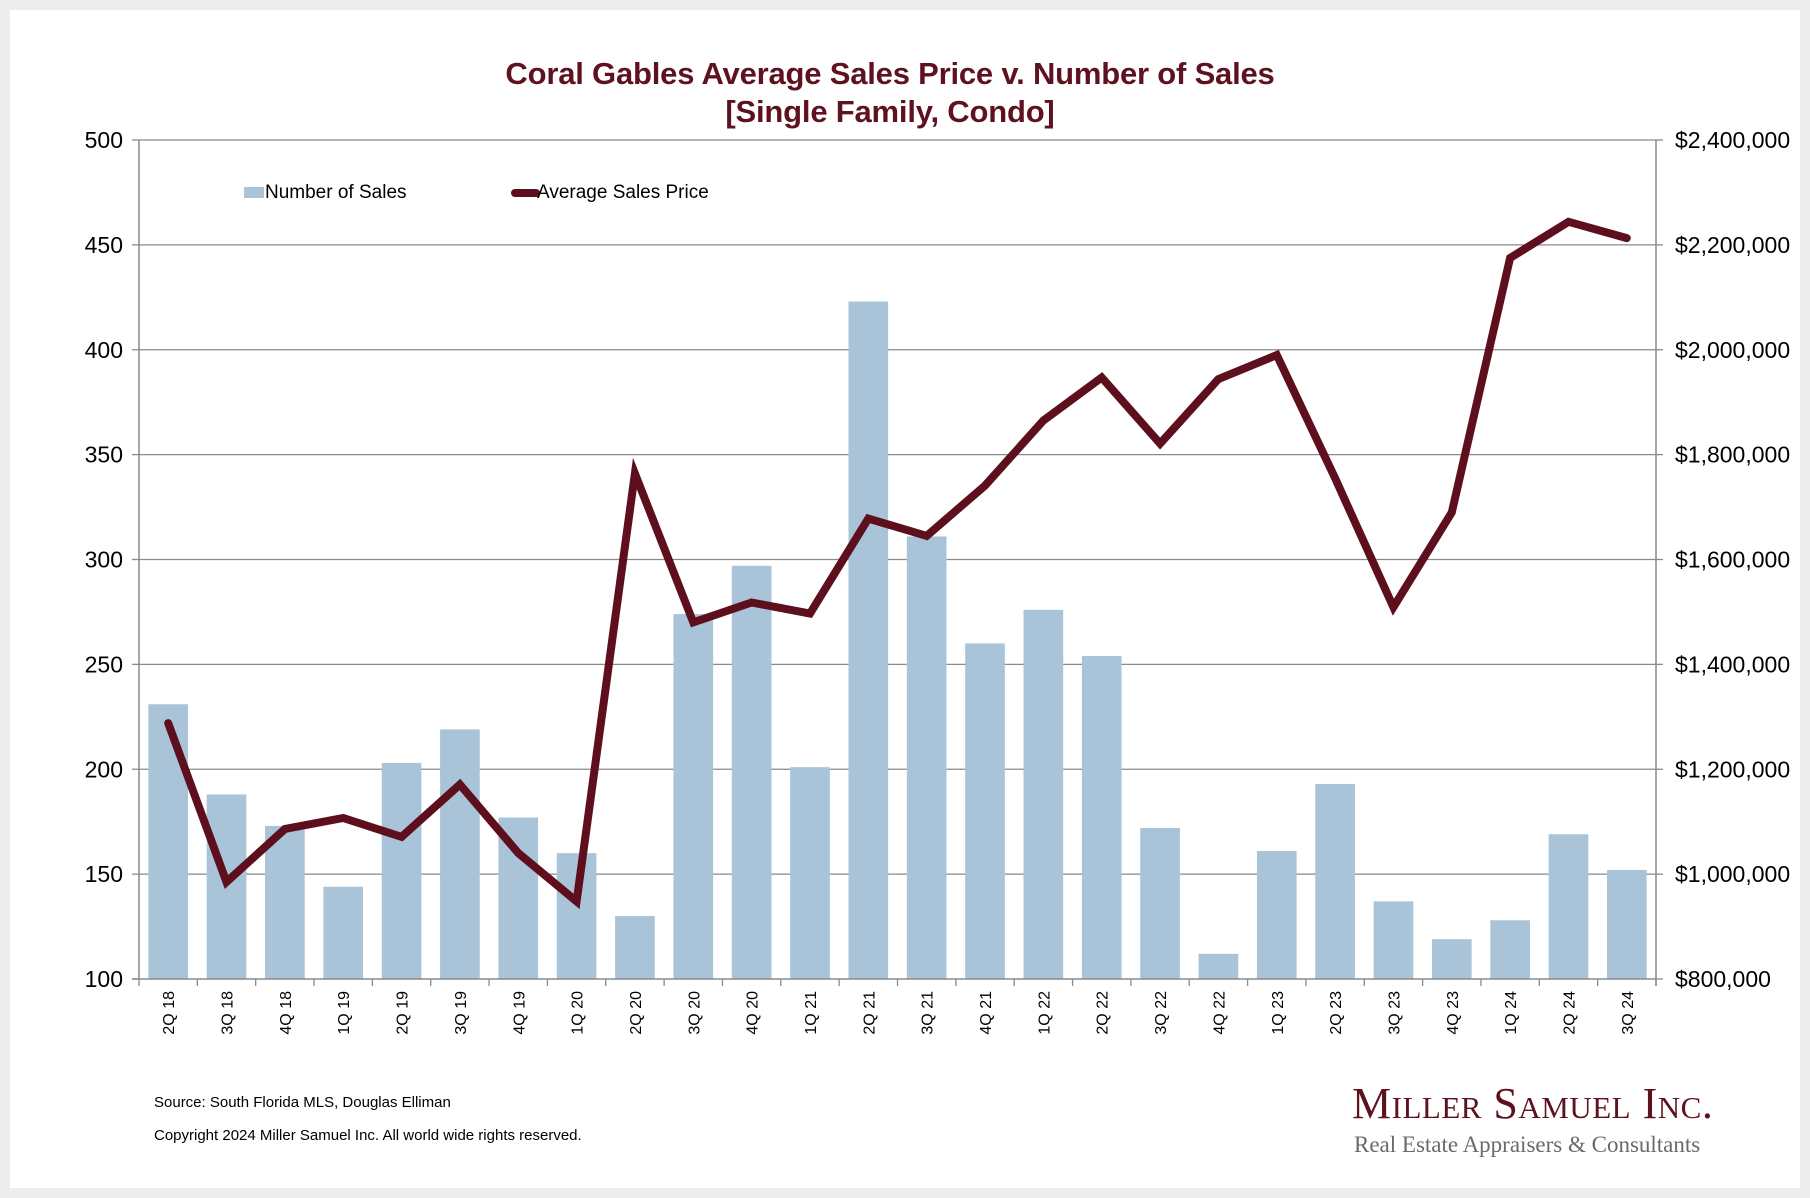 This screenshot has height=1198, width=1810. What do you see at coordinates (1568, 906) in the screenshot?
I see `bar-2q24` at bounding box center [1568, 906].